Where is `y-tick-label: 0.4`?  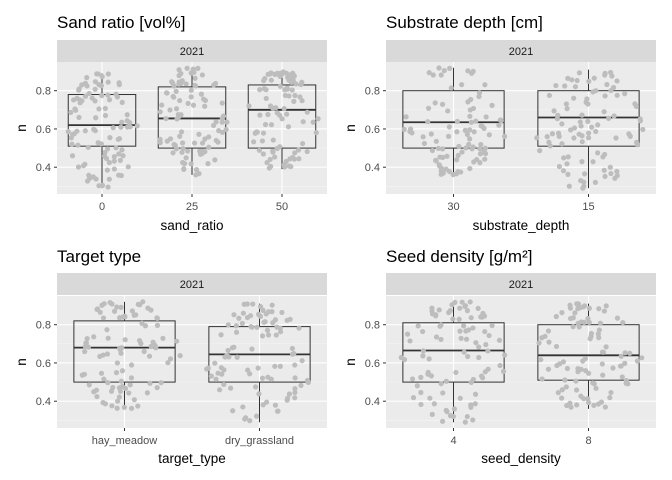 y-tick-label: 0.4 is located at coordinates (43, 402).